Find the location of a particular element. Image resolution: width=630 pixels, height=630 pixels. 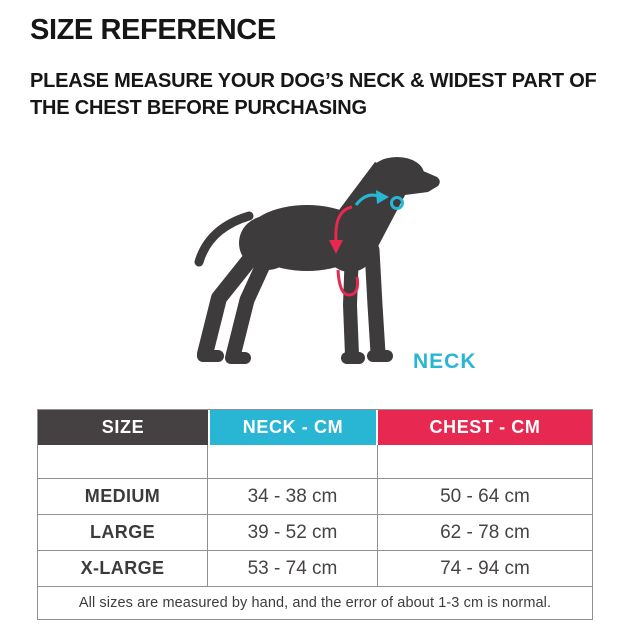

table-row-large: LARGE 39 - 52 cm 62 - 78 cm is located at coordinates (315, 532).